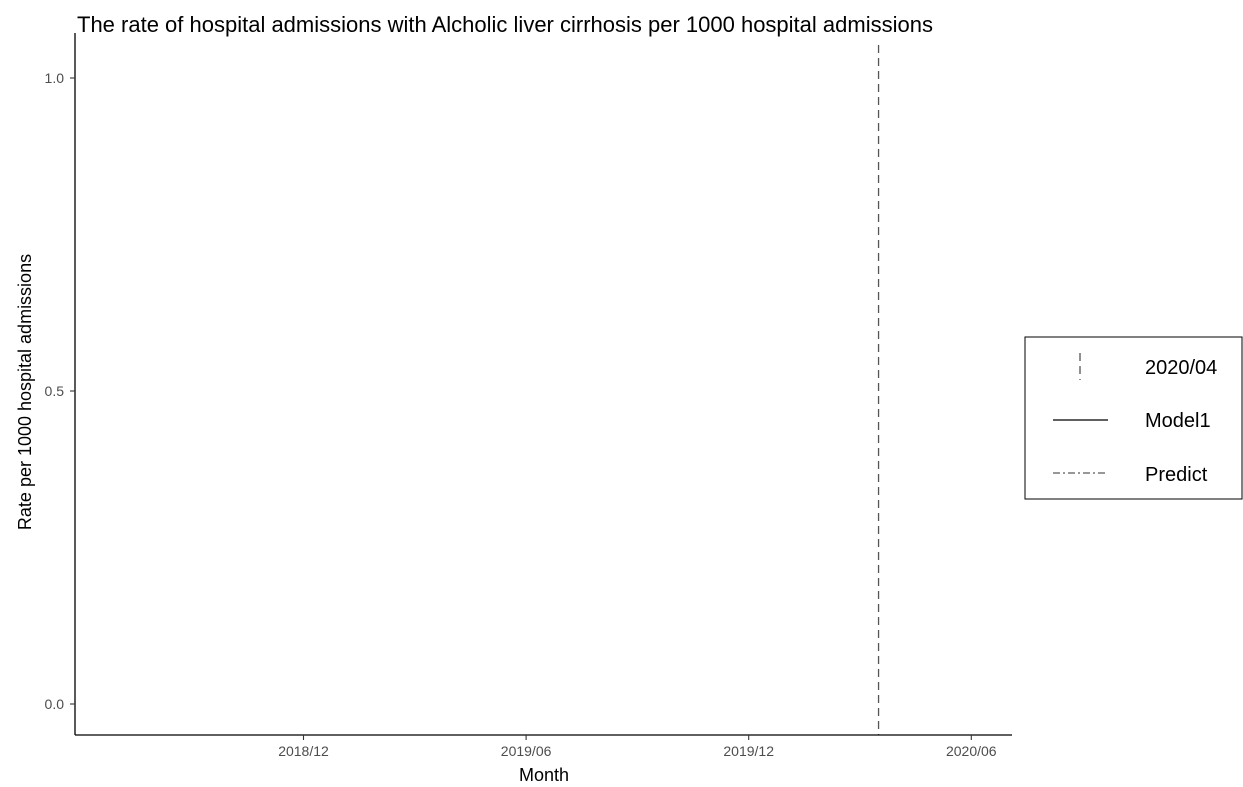 This screenshot has height=787, width=1243. What do you see at coordinates (1181, 368) in the screenshot?
I see `legend-label-reference: 2020/04` at bounding box center [1181, 368].